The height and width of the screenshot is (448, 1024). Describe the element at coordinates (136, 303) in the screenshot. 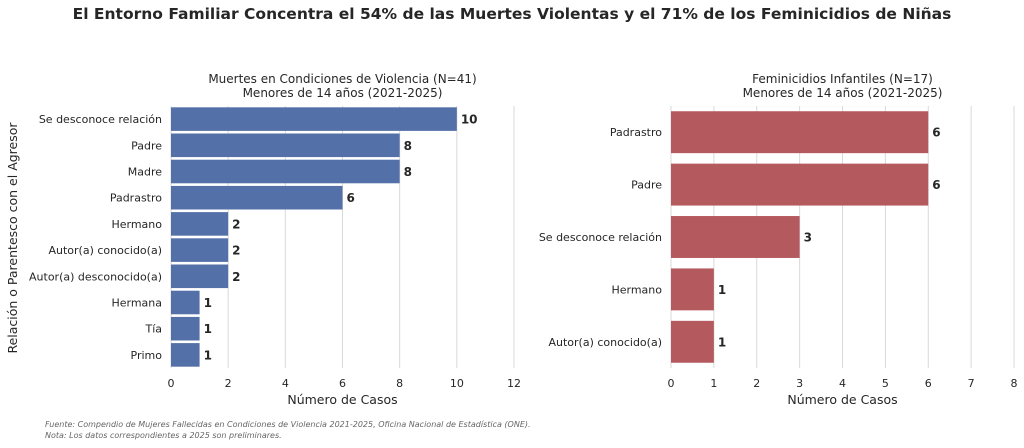

I see `category-label: Hermana` at that location.